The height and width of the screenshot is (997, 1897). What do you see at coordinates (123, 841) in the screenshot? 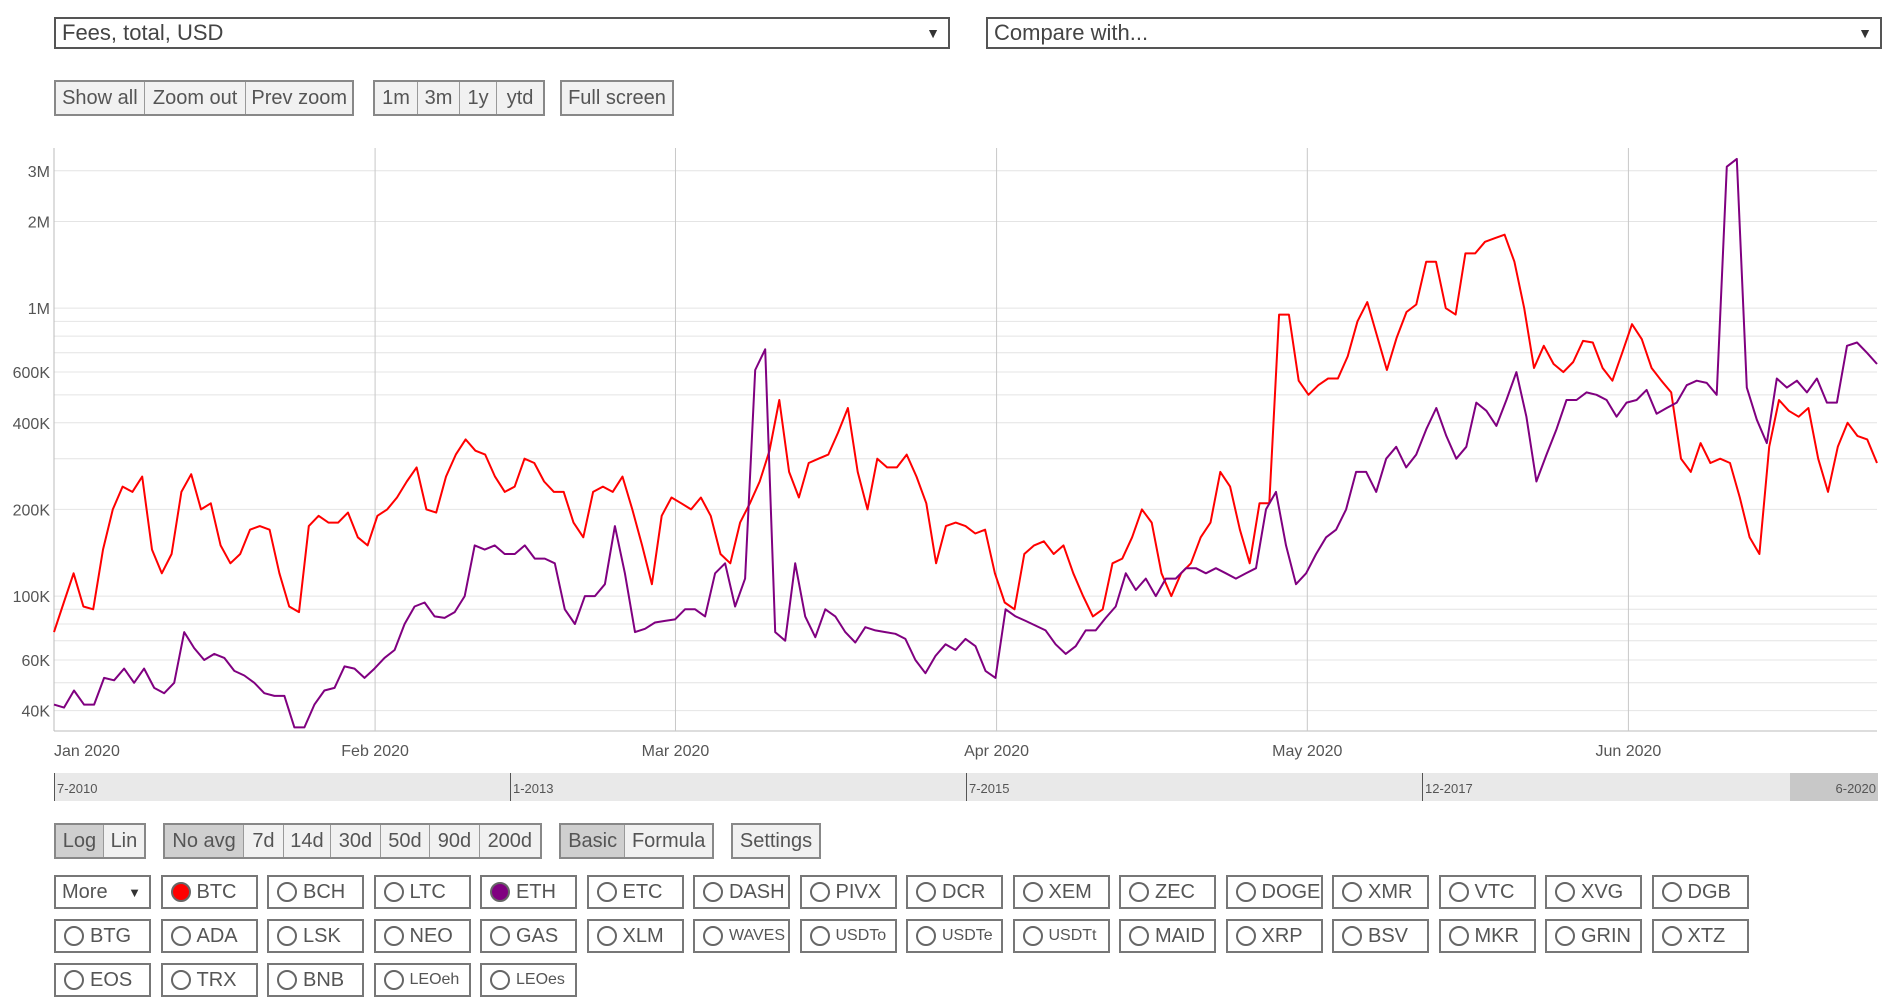
I see `lin-scale-button: Lin` at bounding box center [123, 841].